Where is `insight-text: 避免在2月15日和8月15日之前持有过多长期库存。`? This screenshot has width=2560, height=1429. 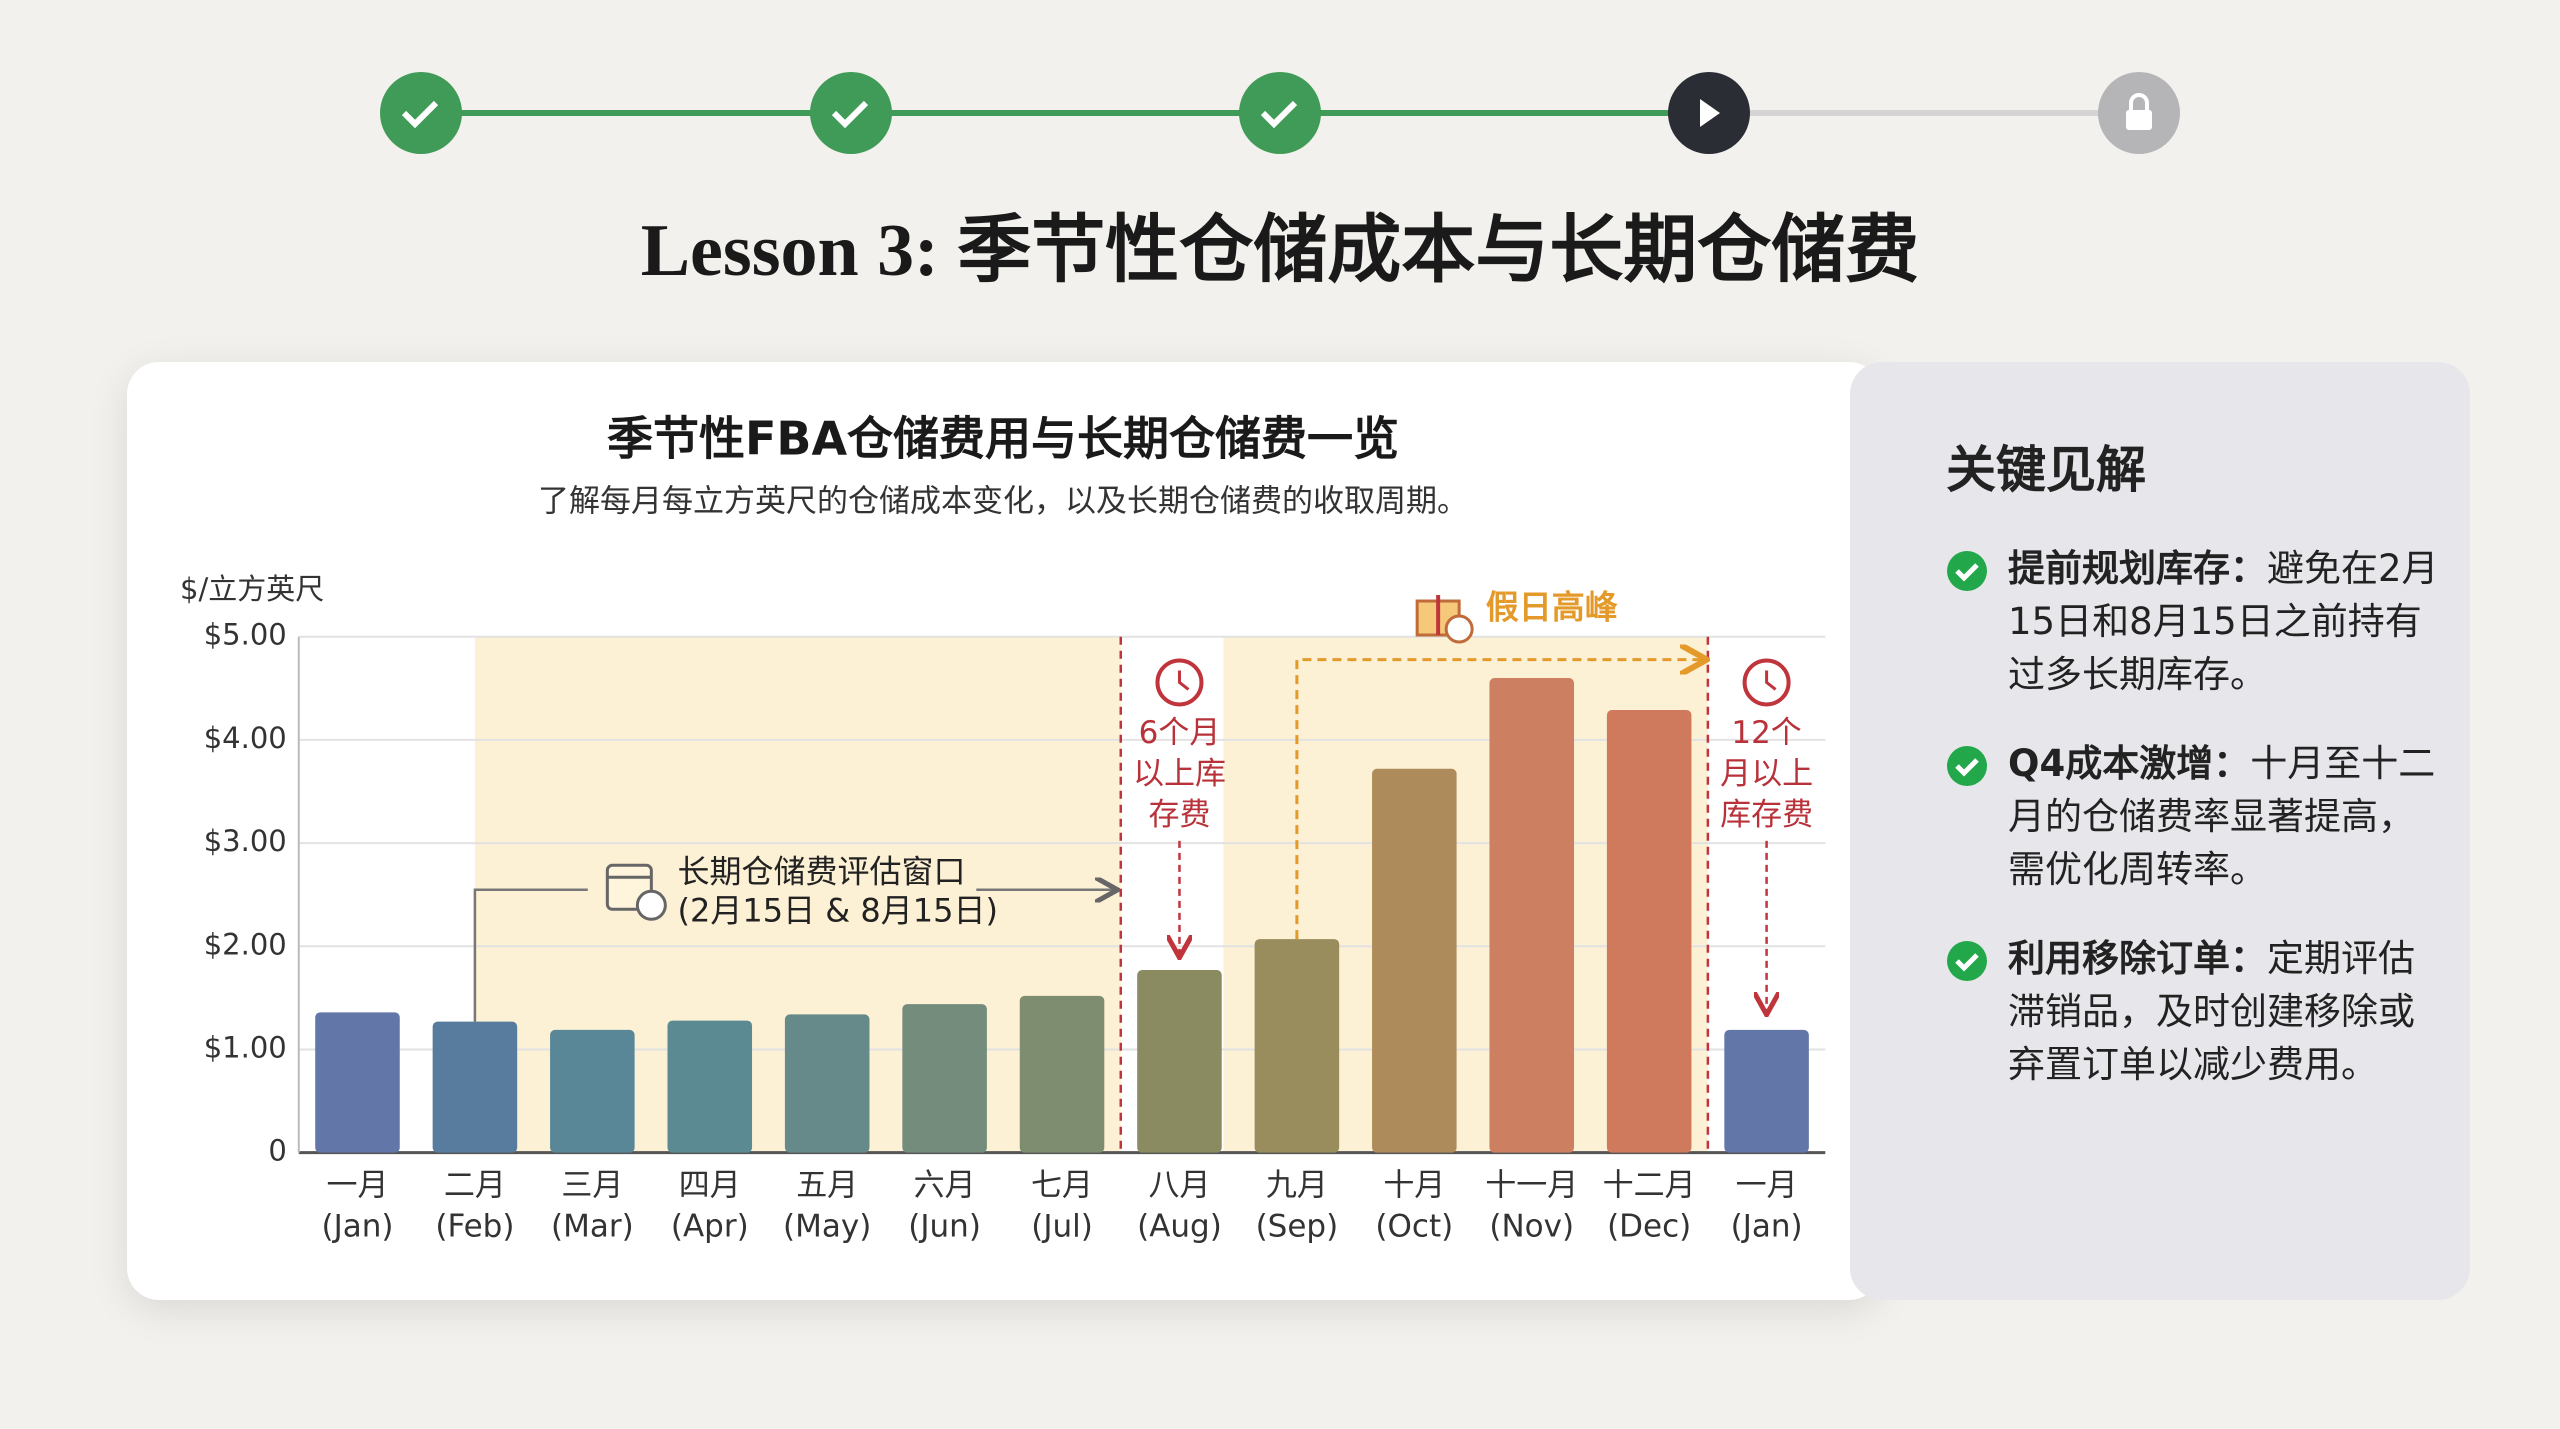 insight-text: 避免在2月15日和8月15日之前持有过多长期库存。 is located at coordinates (2223, 621).